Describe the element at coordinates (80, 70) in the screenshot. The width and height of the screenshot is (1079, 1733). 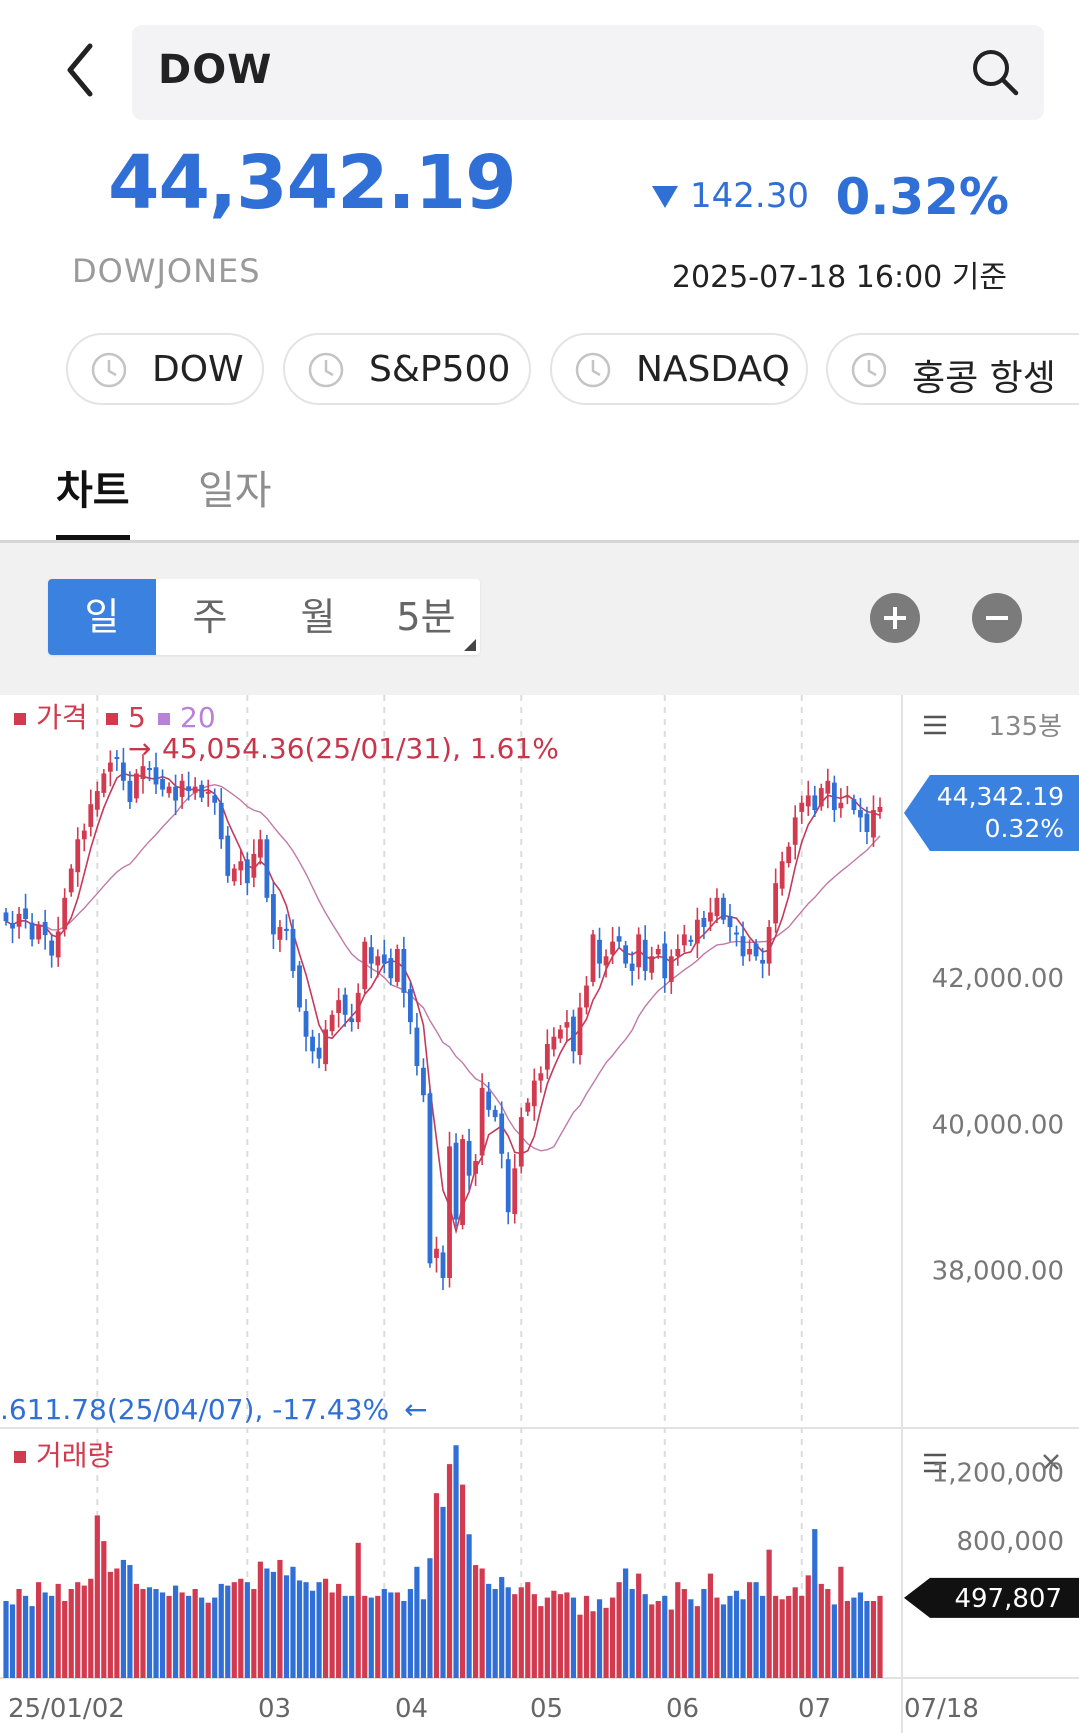
I see `back-button` at that location.